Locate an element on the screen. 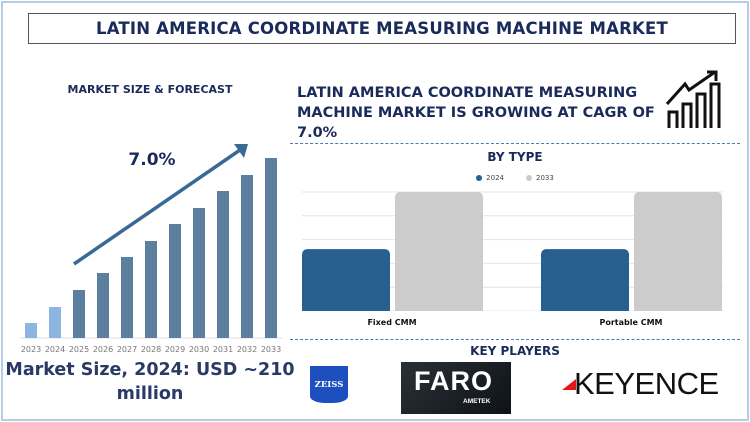 Image resolution: width=750 pixels, height=422 pixels. bar-2029 is located at coordinates (175, 281).